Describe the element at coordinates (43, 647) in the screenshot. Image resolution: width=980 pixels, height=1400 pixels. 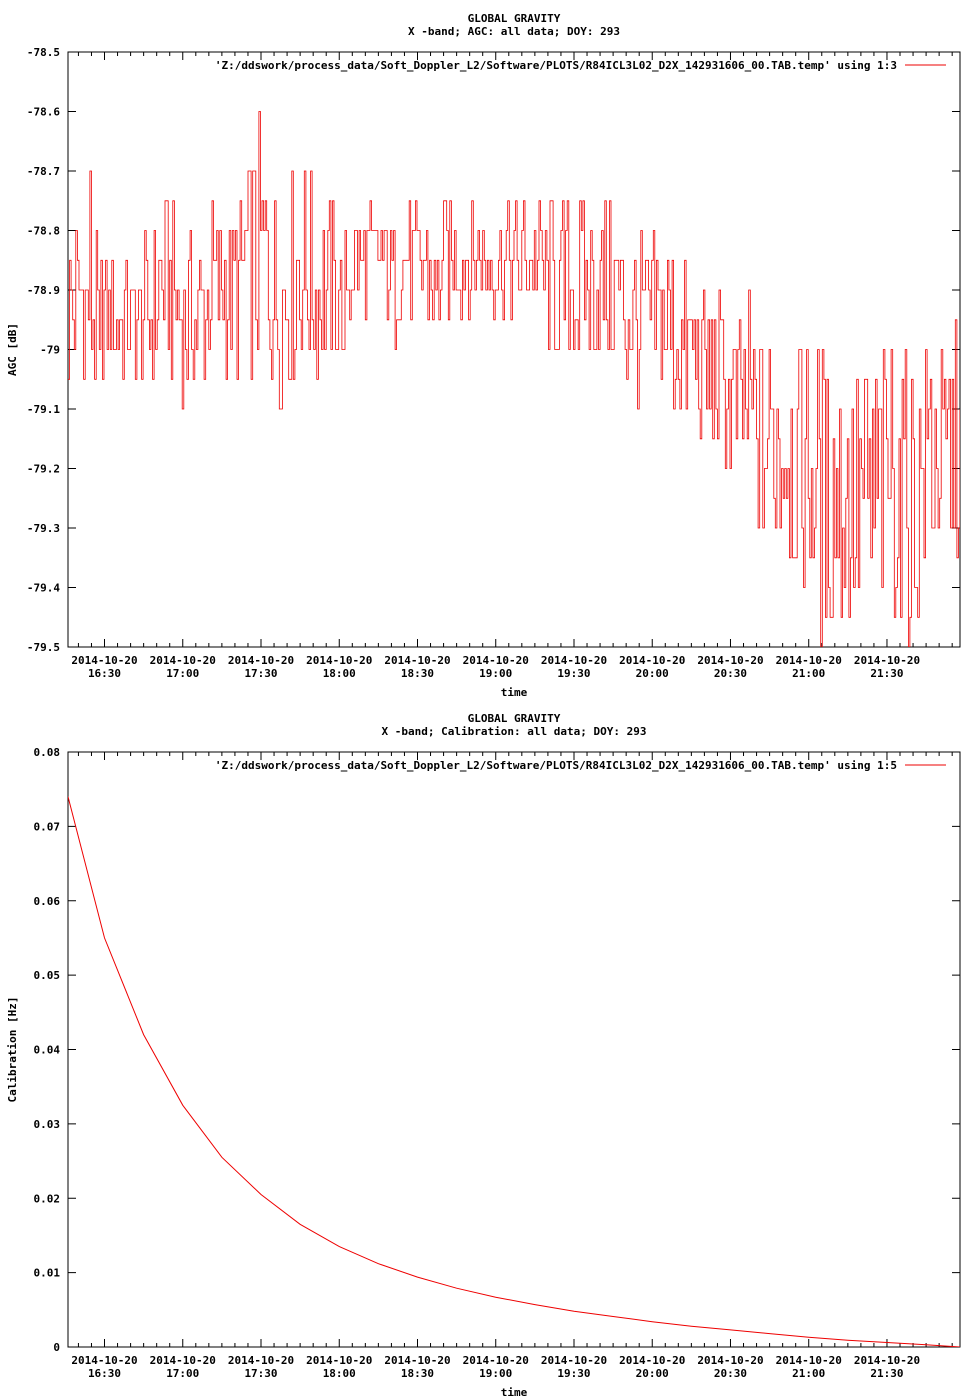
I see `y-tick-label: -79.5` at that location.